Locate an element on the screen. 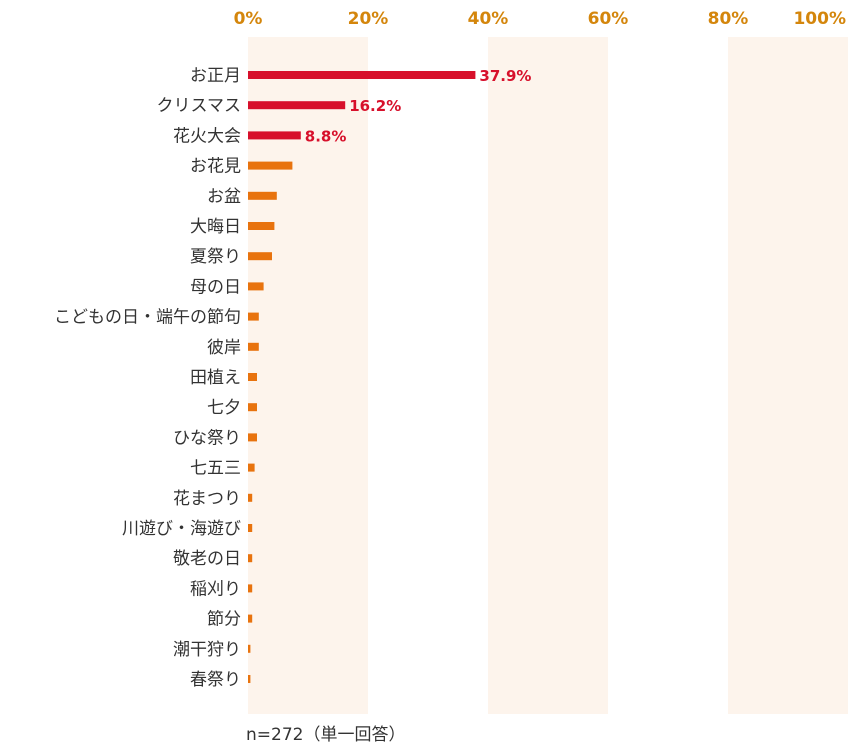 Image resolution: width=848 pixels, height=749 pixels. x-axis-ticks: 0% 20% 40% 60% 80% 100% is located at coordinates (540, 19).